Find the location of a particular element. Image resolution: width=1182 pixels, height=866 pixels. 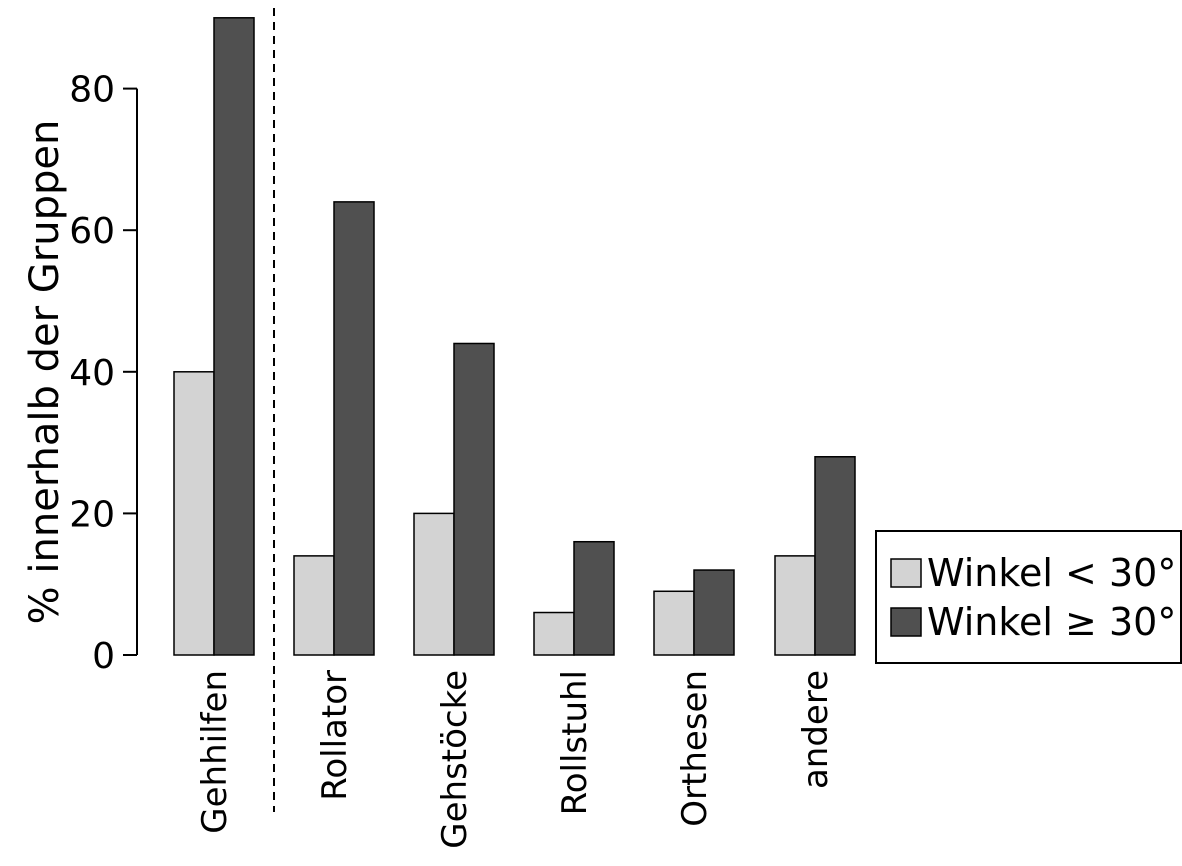

y-tick-label: 20 is located at coordinates (92, 514).